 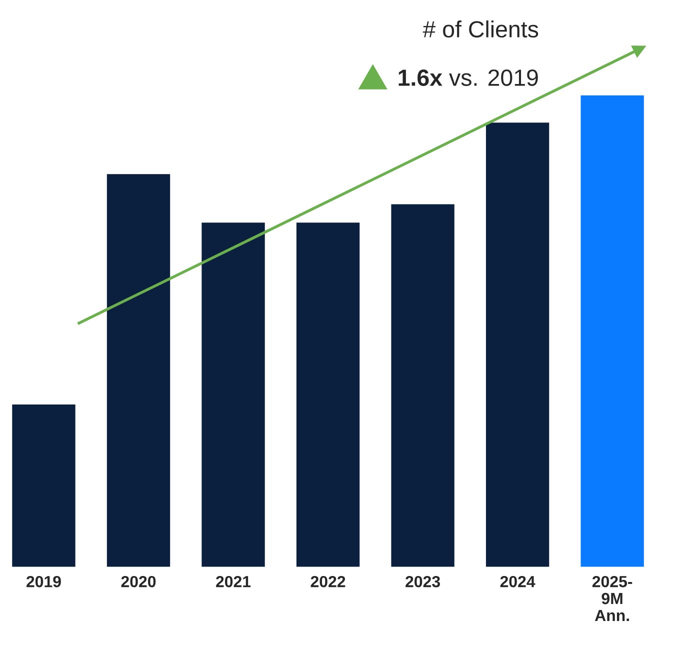 What do you see at coordinates (138, 582) in the screenshot?
I see `x-tick-label: 2020` at bounding box center [138, 582].